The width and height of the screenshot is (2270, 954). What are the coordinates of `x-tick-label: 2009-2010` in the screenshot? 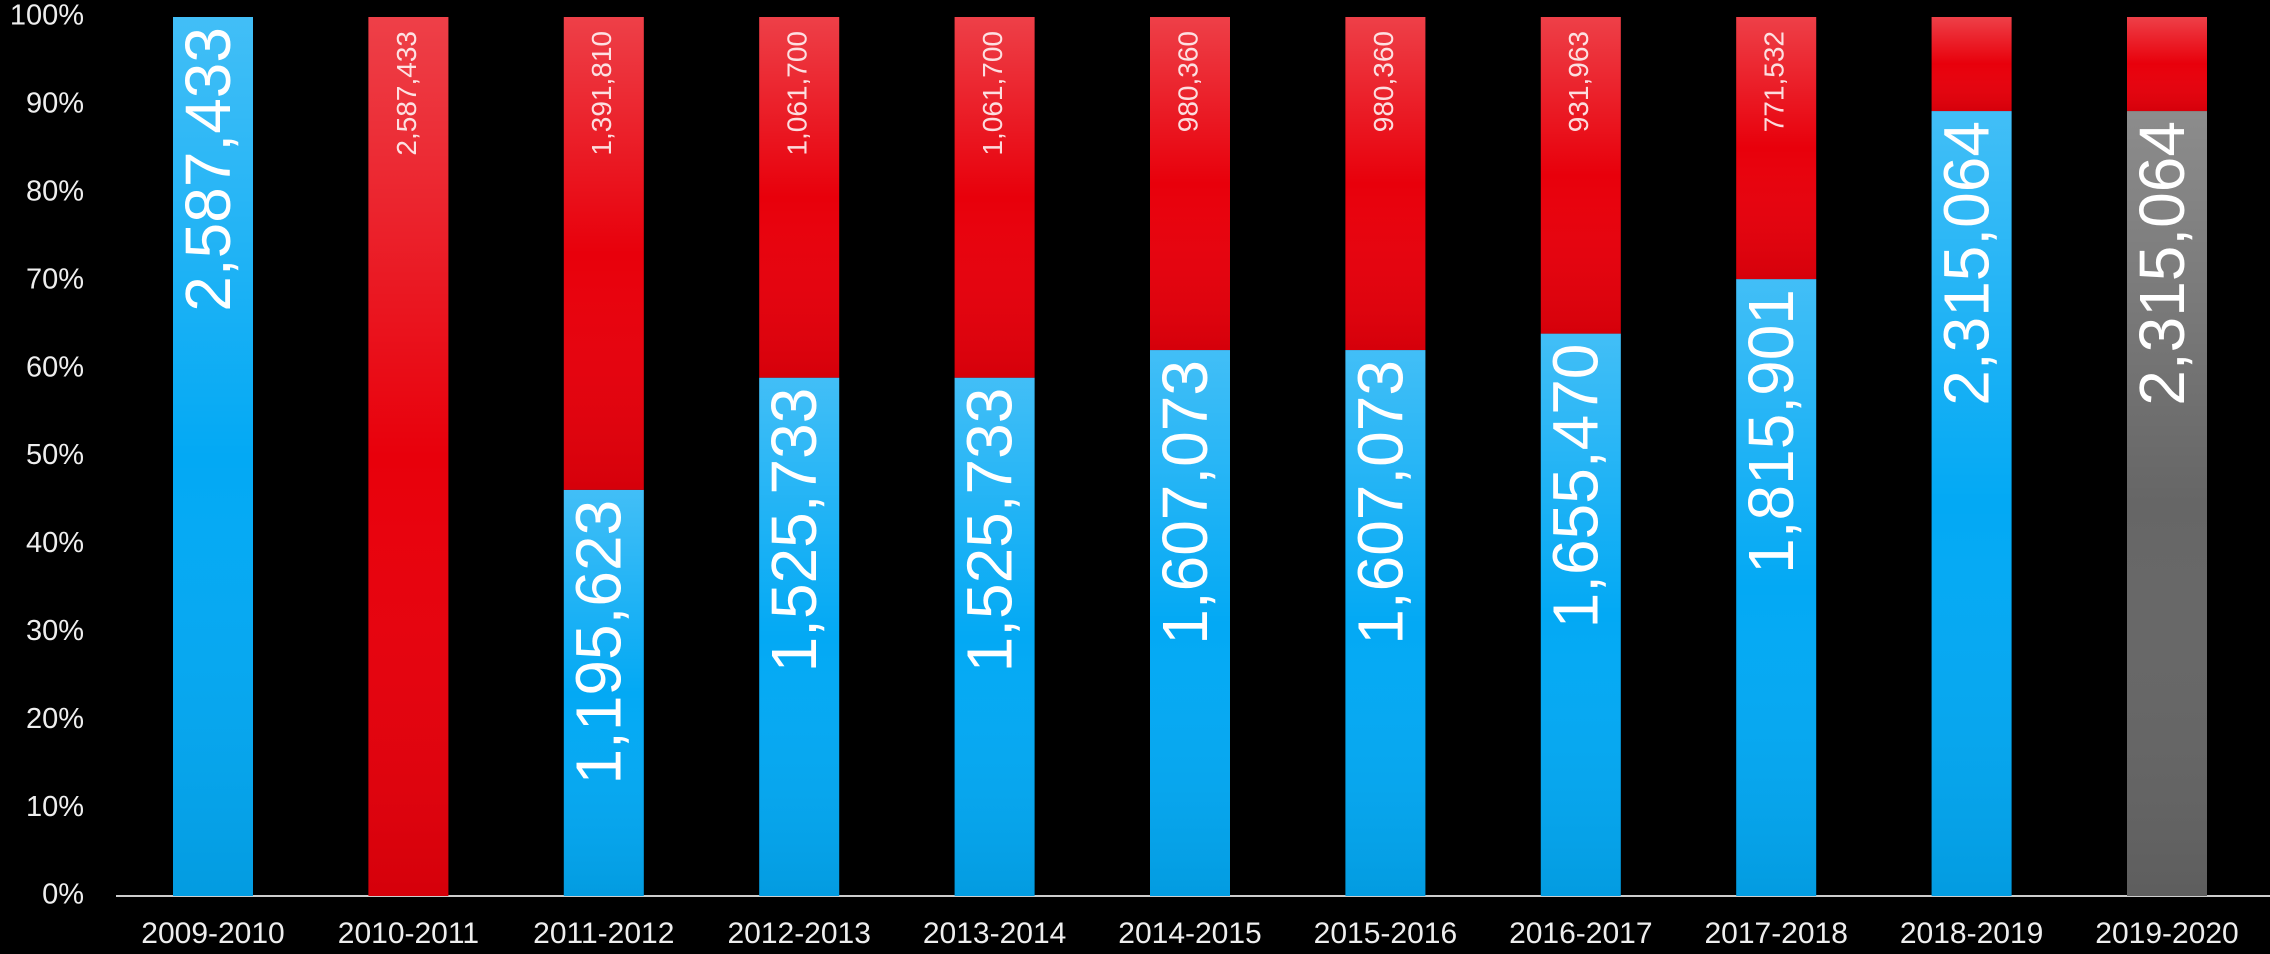 It's located at (212, 933).